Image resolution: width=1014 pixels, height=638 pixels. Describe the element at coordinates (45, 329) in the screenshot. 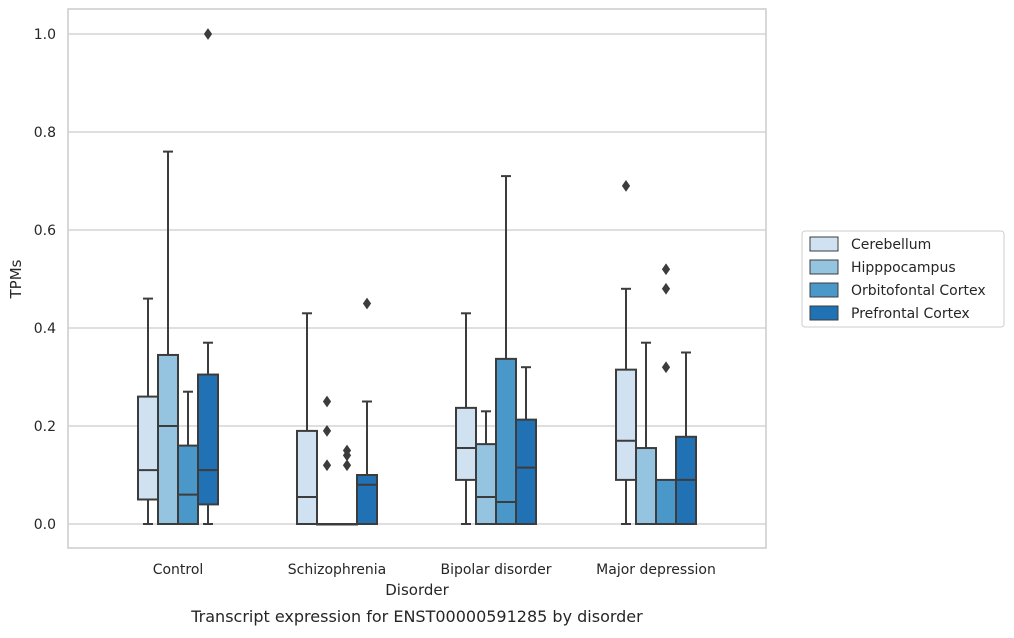

I see `y-tick-label: 0.4` at that location.